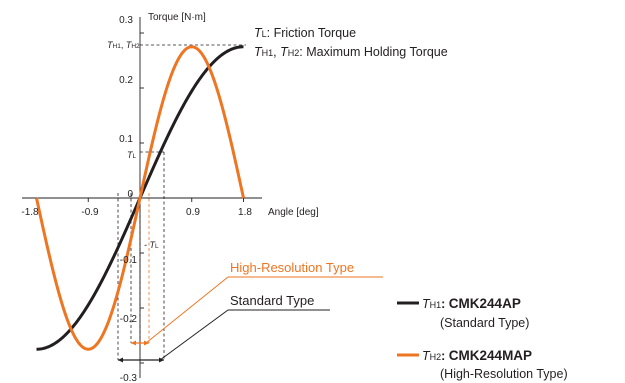 This screenshot has height=383, width=625. I want to click on high-res-leader, so click(187, 310).